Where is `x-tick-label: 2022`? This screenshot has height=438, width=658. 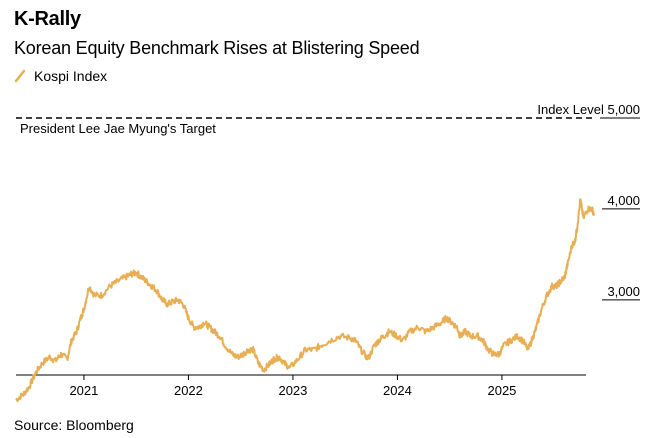
x-tick-label: 2022 is located at coordinates (188, 390).